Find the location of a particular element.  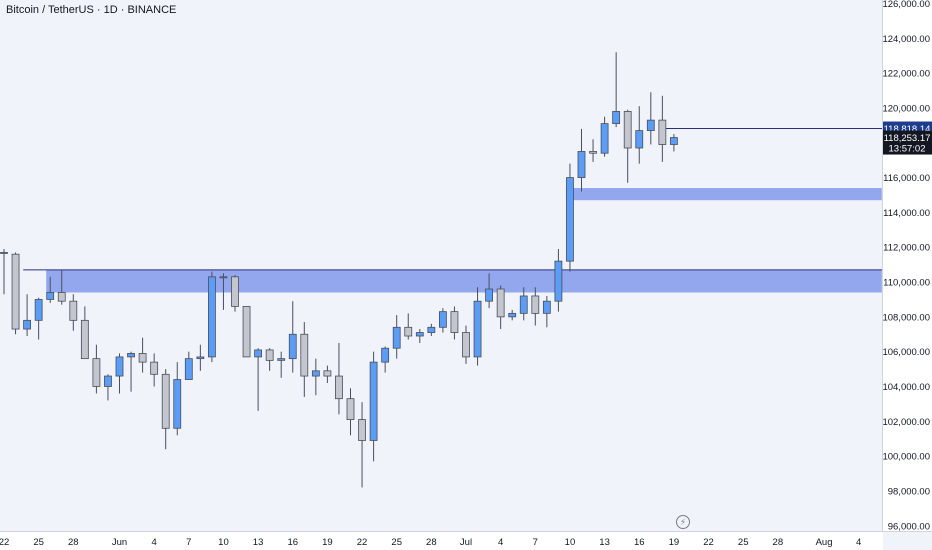

x-tick-label: 13 is located at coordinates (604, 542).